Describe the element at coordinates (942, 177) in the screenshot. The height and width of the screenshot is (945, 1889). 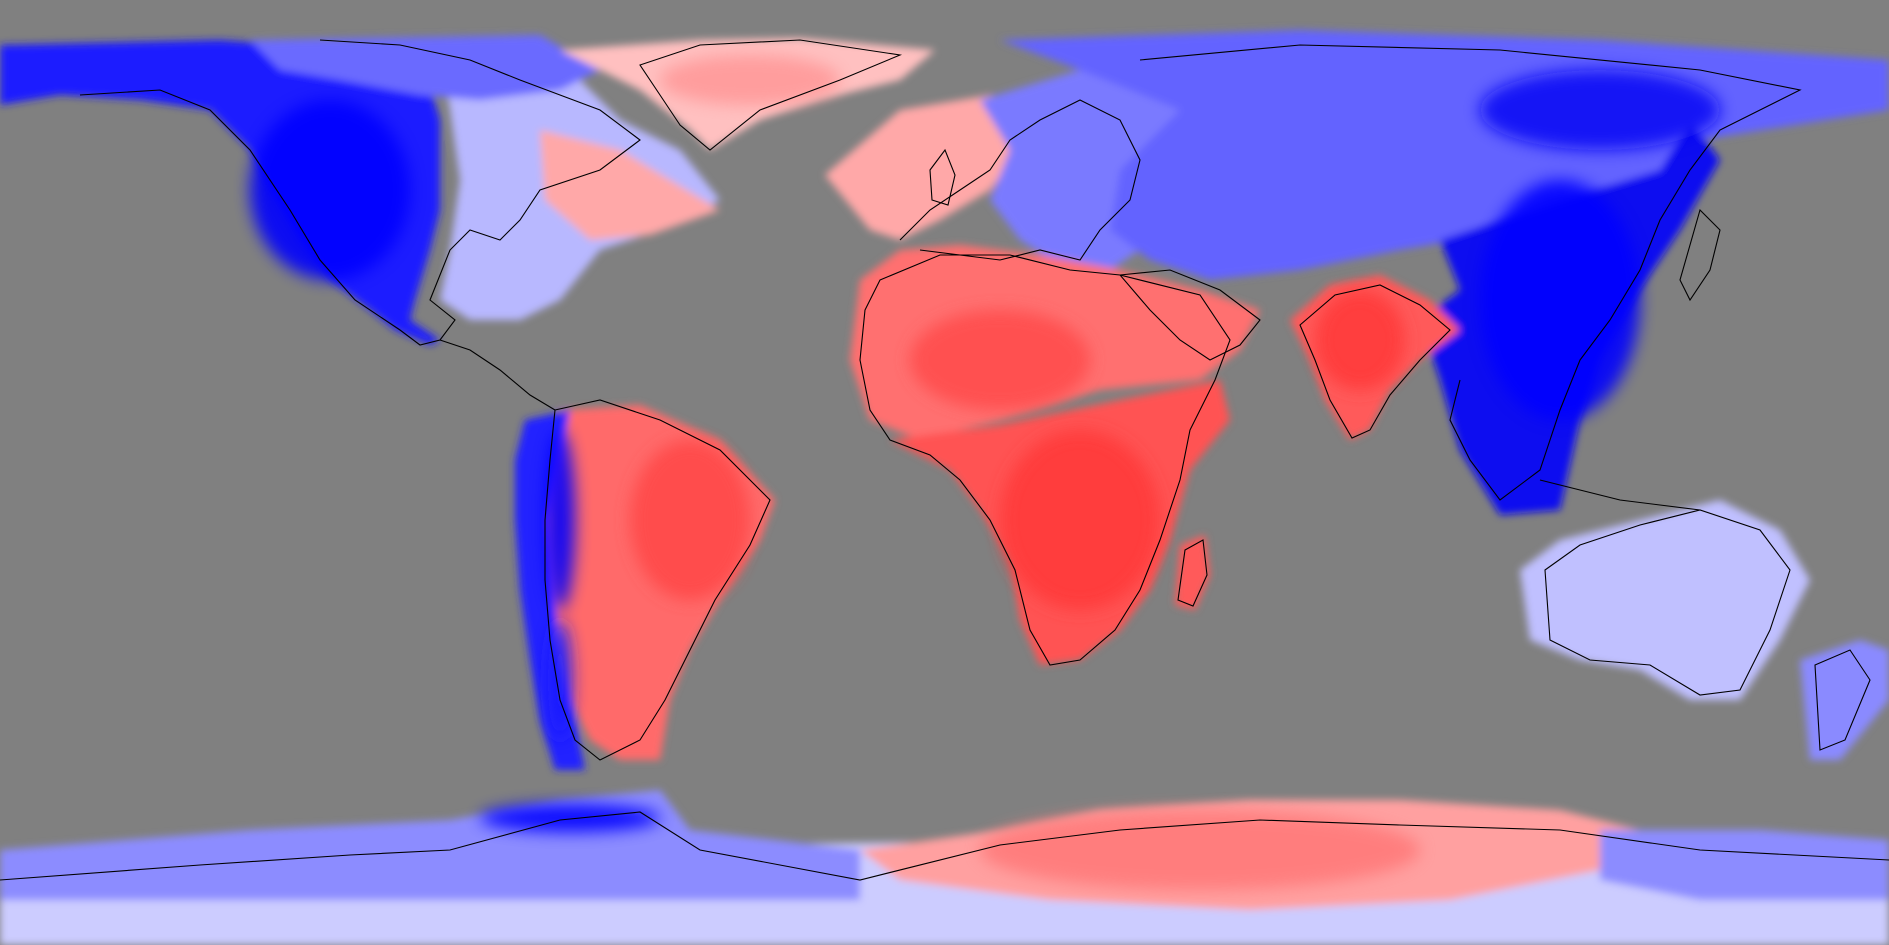
I see `coast-uk` at that location.